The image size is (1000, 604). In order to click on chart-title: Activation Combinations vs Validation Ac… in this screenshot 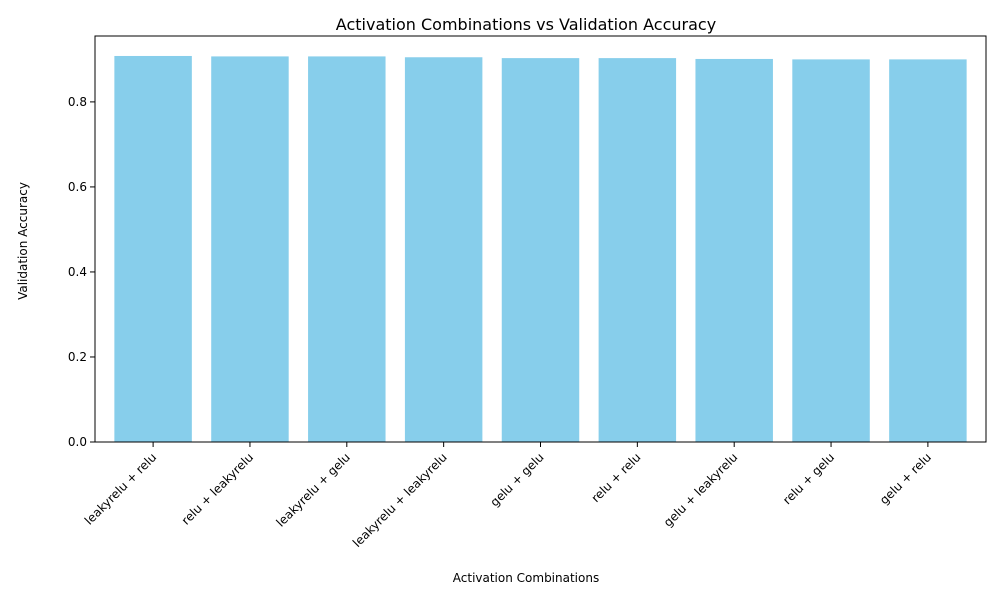, I will do `click(526, 24)`.